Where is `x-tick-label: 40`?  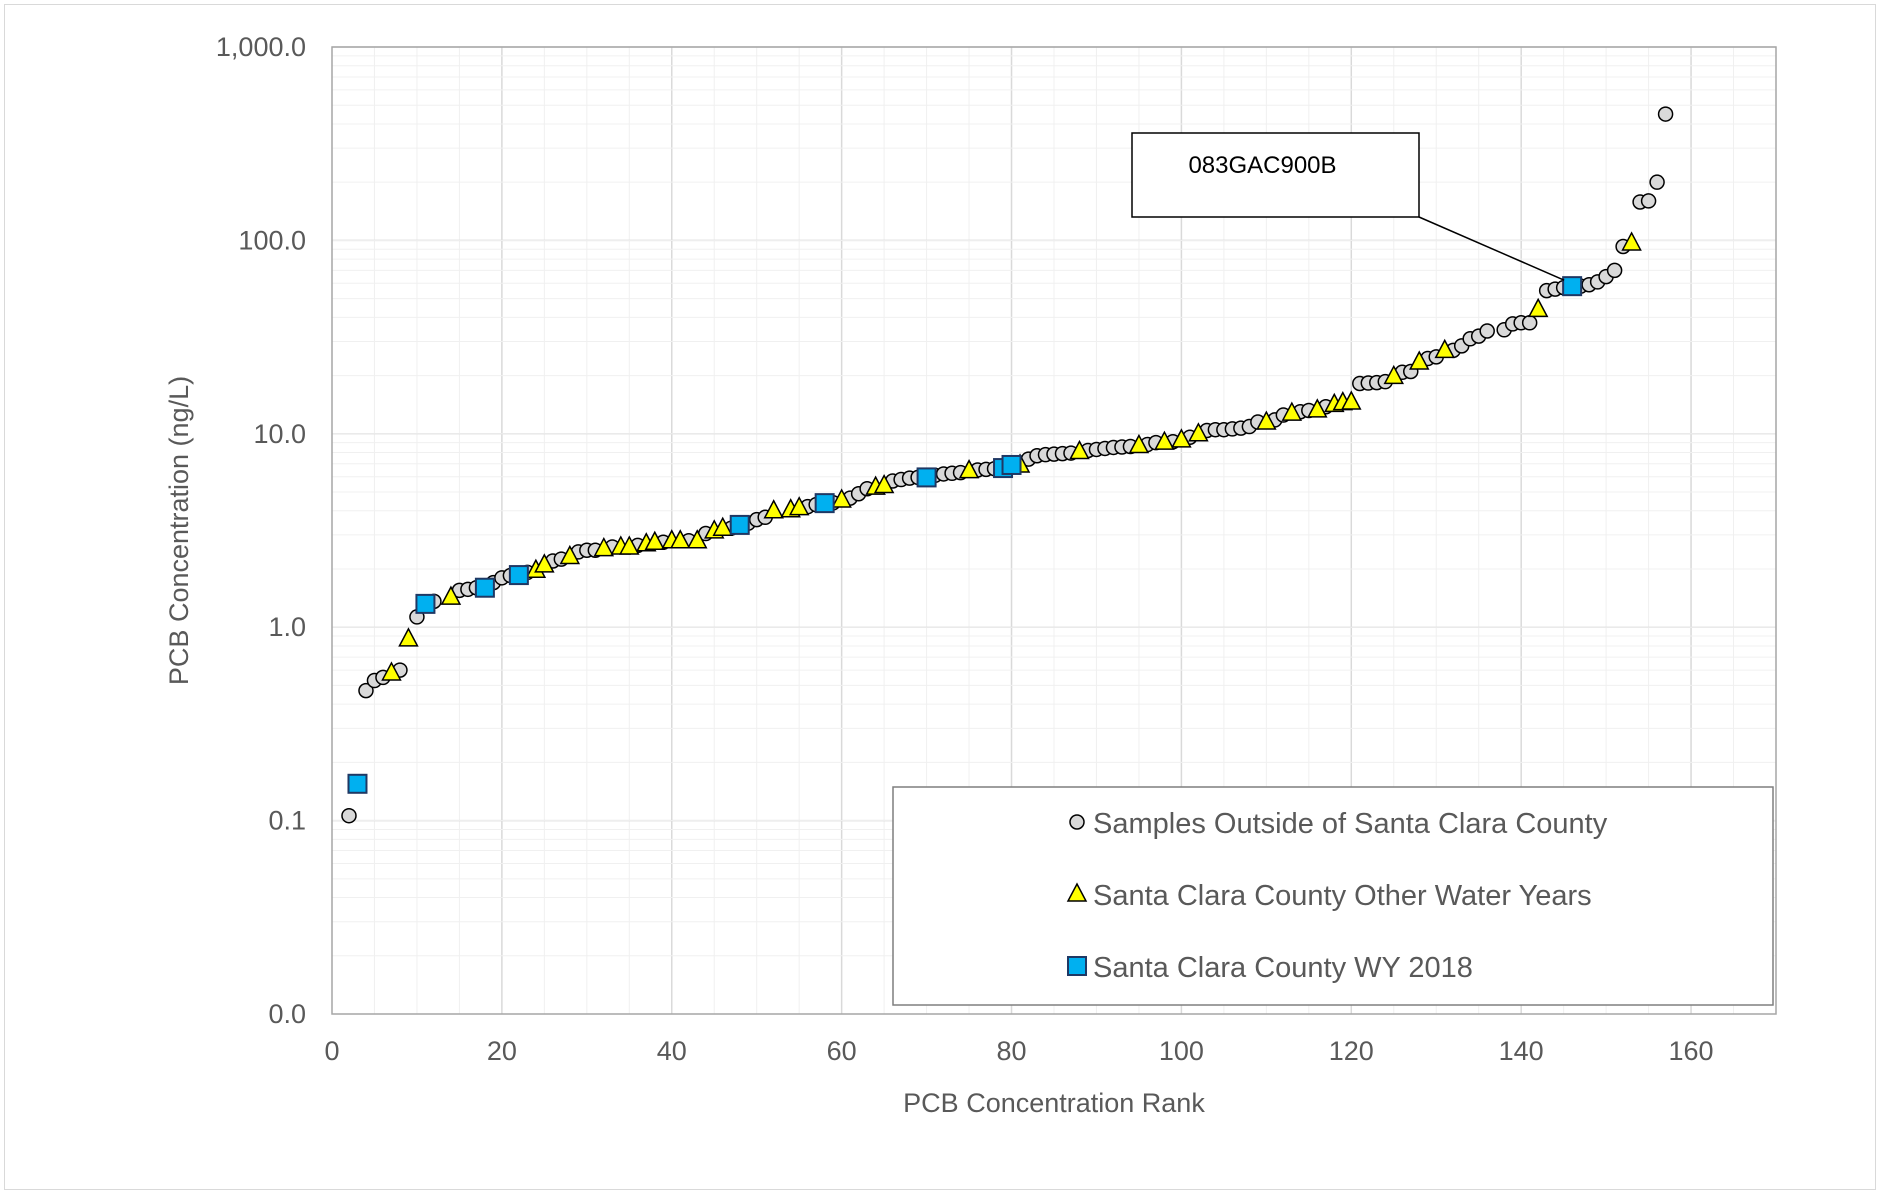 x-tick-label: 40 is located at coordinates (672, 1051).